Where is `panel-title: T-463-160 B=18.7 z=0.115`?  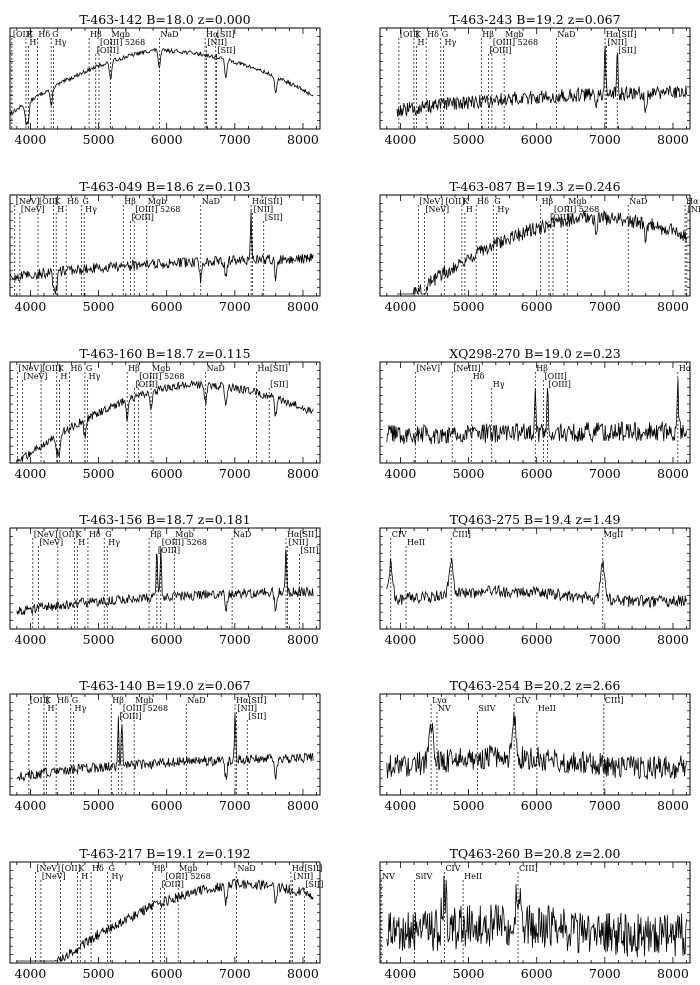
panel-title: T-463-160 B=18.7 z=0.115 is located at coordinates (164, 353).